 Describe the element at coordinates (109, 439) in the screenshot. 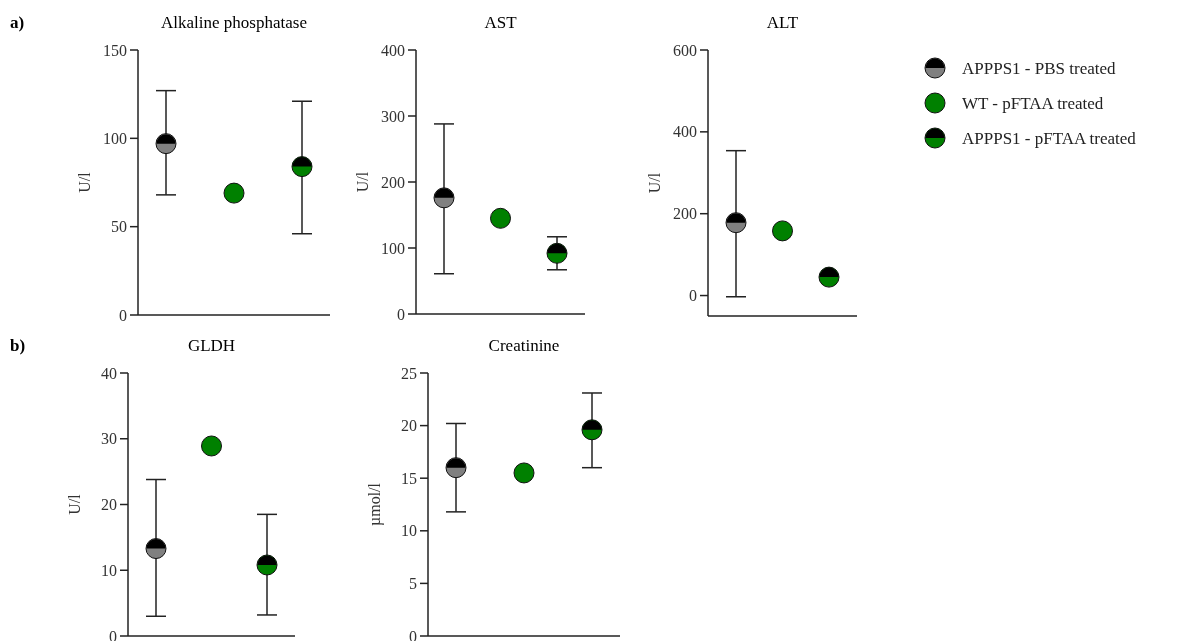

I see `y-tick-label: 30` at that location.